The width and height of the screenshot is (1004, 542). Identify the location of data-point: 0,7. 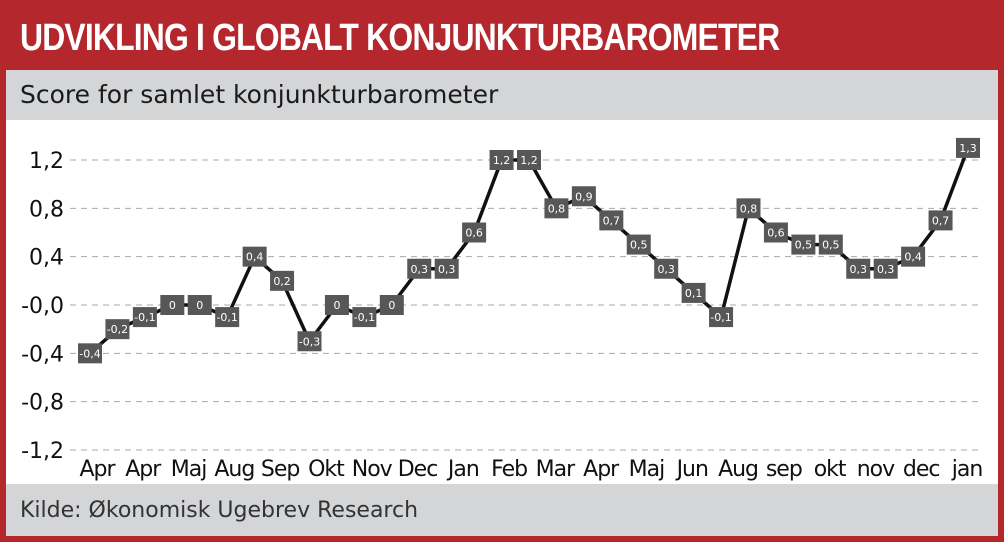
(611, 220).